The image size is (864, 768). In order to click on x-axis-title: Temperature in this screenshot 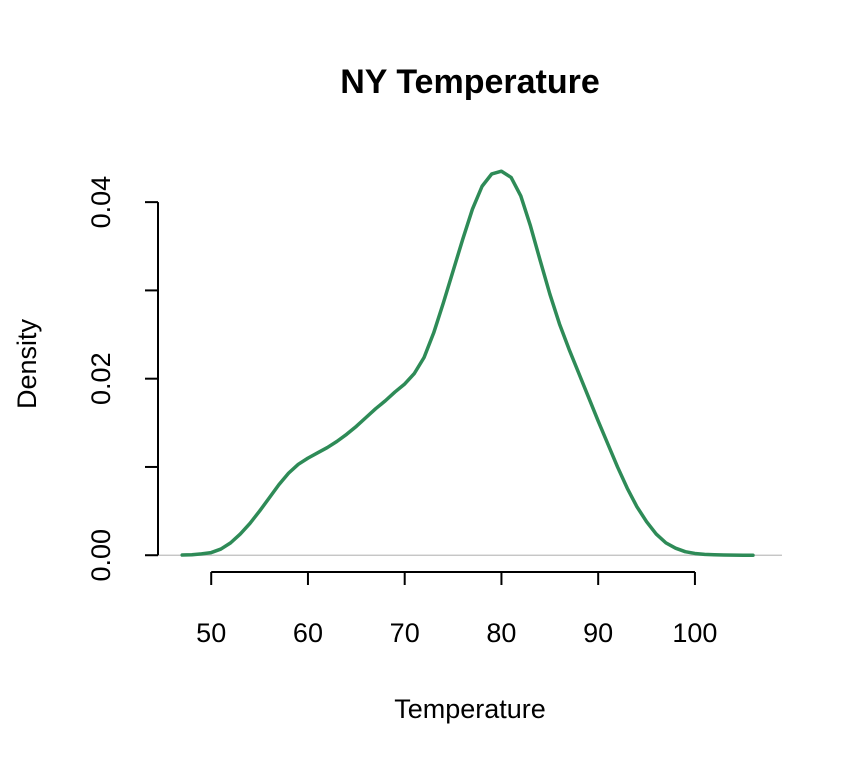, I will do `click(470, 709)`.